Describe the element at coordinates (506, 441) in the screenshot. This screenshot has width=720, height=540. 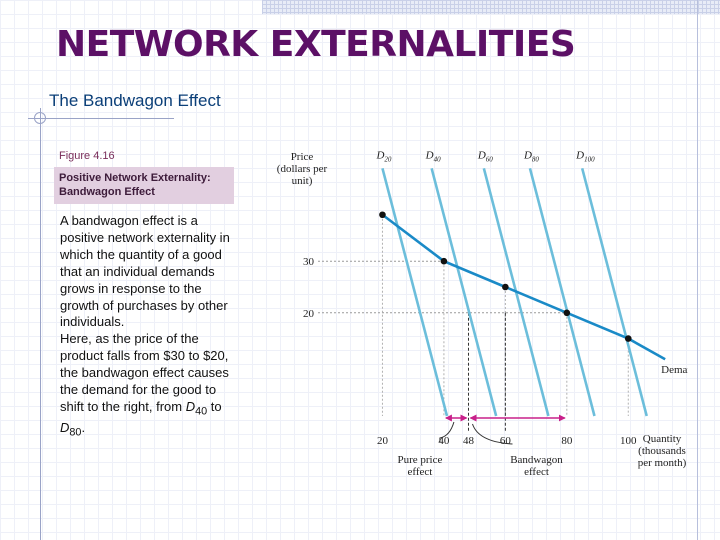
I see `x-tick-label: 60` at that location.